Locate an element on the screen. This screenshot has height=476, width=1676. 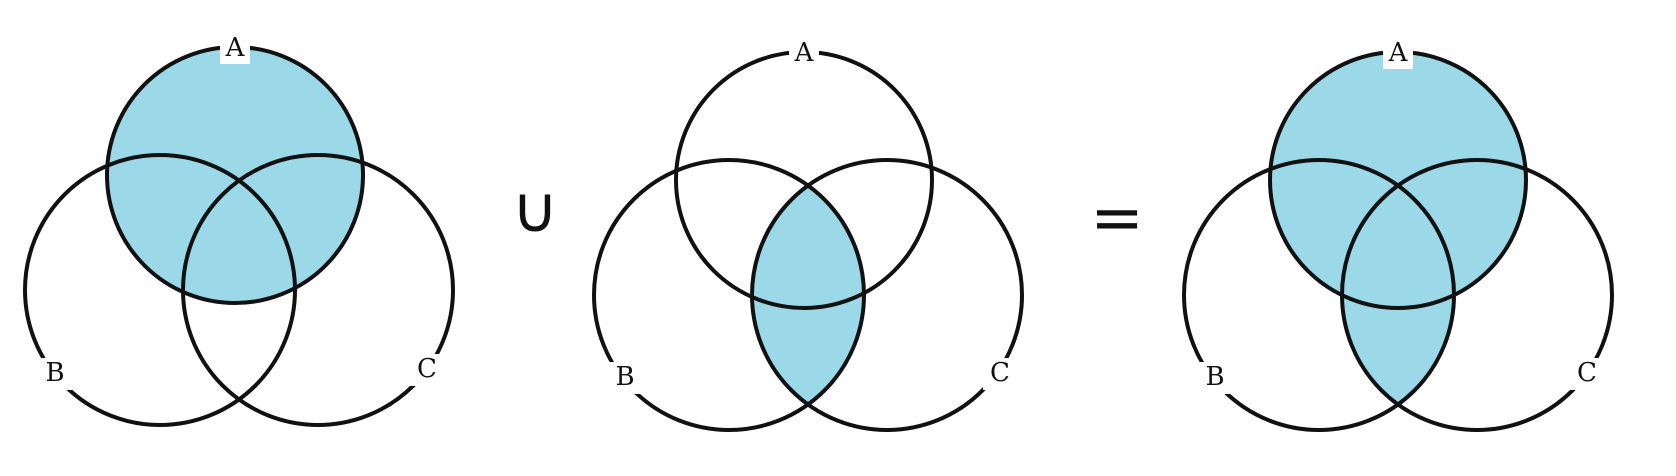
right-circle-c is located at coordinates (1477, 295).